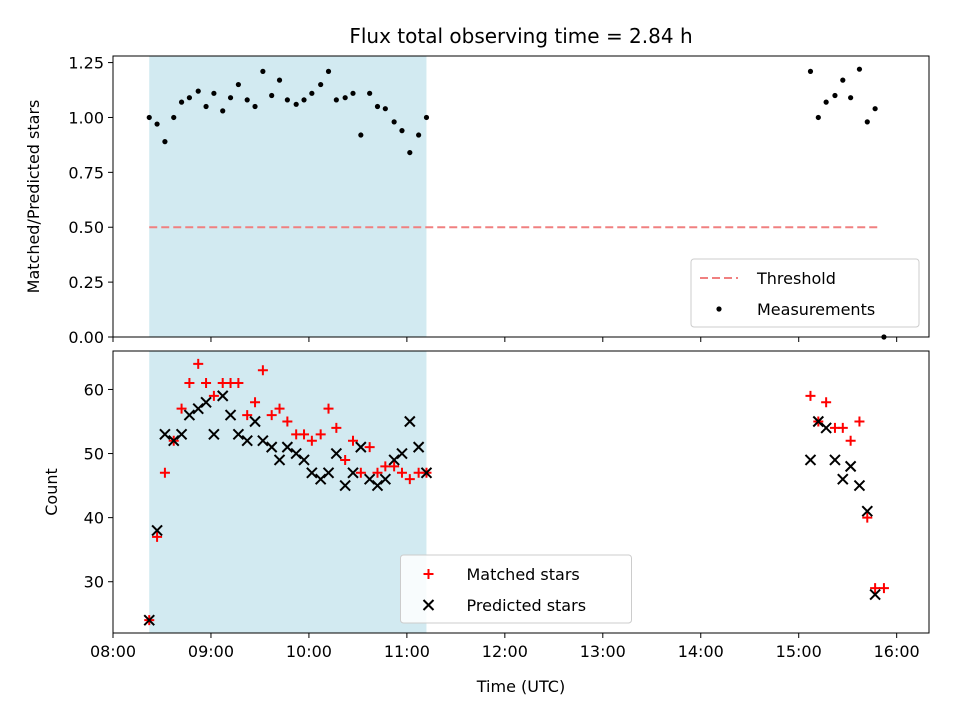 The width and height of the screenshot is (960, 720). What do you see at coordinates (288, 492) in the screenshot?
I see `observing-window-shade` at bounding box center [288, 492].